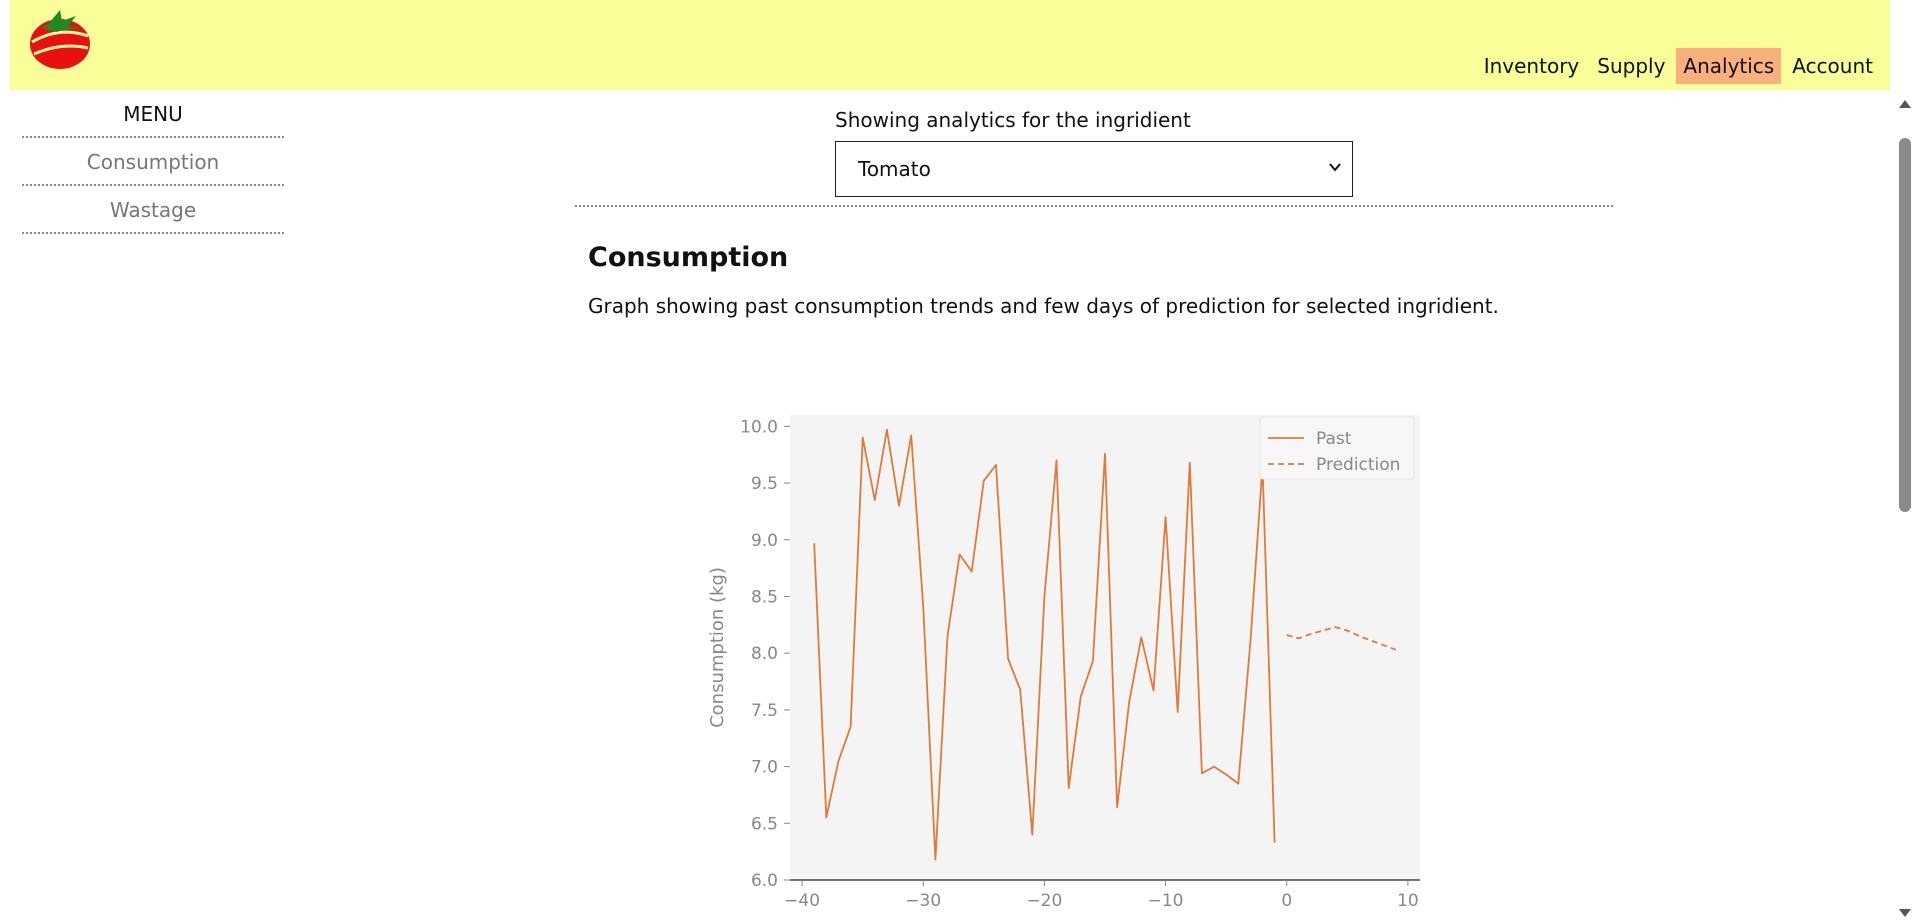 The height and width of the screenshot is (921, 1916). Describe the element at coordinates (950, 45) in the screenshot. I see `top-bar: Inventory Supply Analytics Account` at that location.